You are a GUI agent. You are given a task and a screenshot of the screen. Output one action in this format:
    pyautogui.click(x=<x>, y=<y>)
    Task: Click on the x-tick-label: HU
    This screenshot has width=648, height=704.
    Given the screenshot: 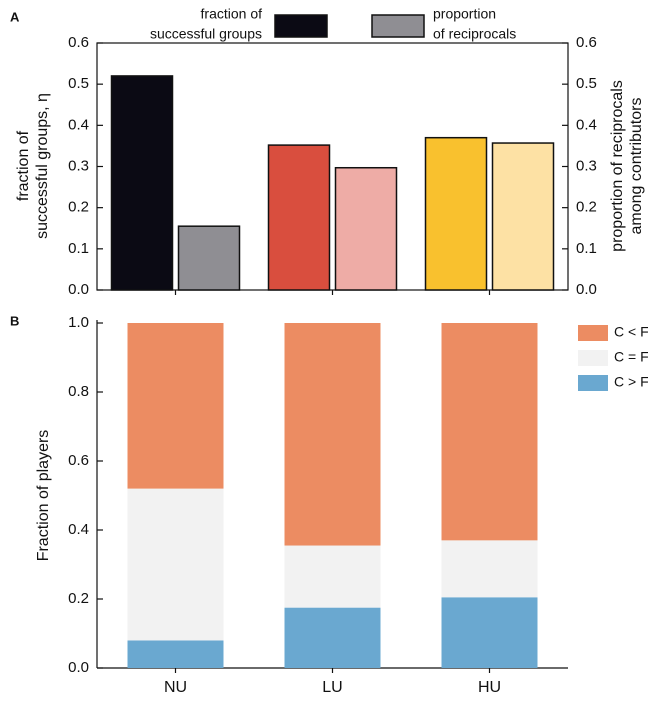 What is the action you would take?
    pyautogui.click(x=489, y=687)
    